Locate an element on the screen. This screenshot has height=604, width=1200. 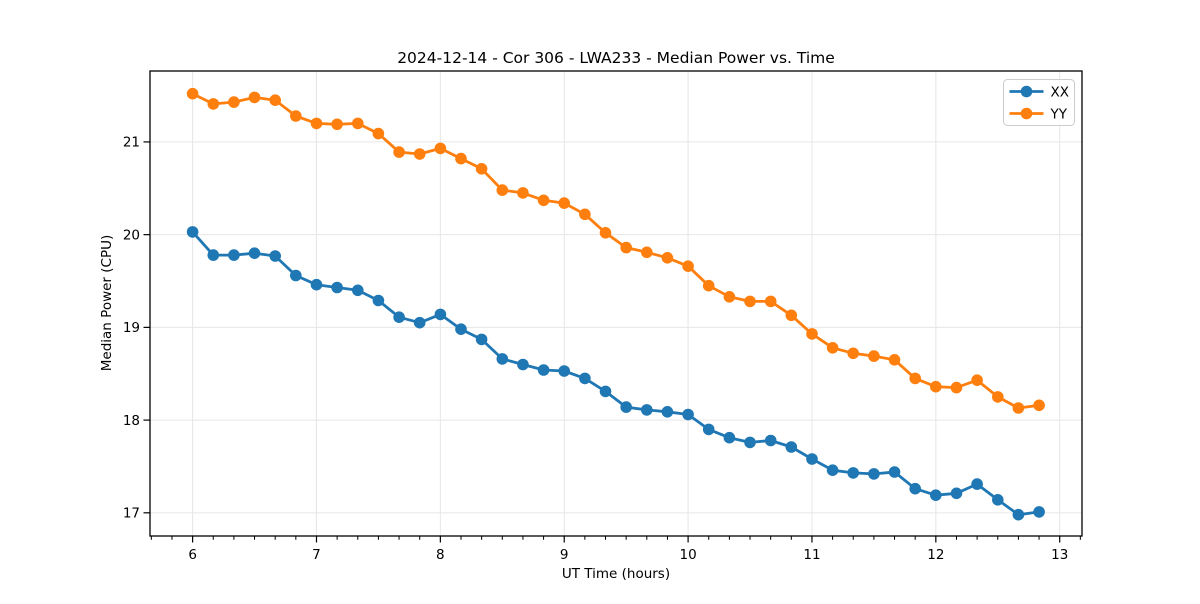
x-tick-label-9: 9 is located at coordinates (564, 555).